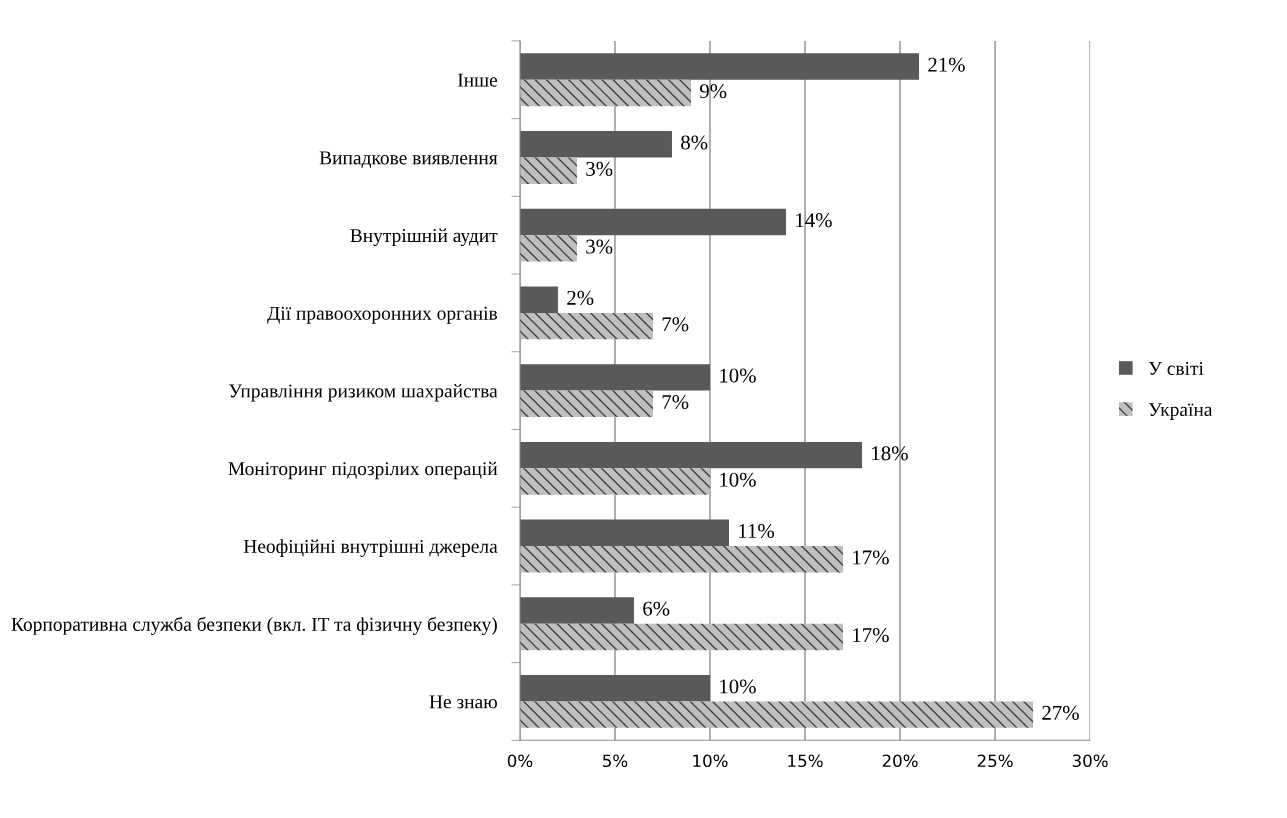 The image size is (1287, 818). Describe the element at coordinates (900, 761) in the screenshot. I see `x-tick-label: 20%` at that location.